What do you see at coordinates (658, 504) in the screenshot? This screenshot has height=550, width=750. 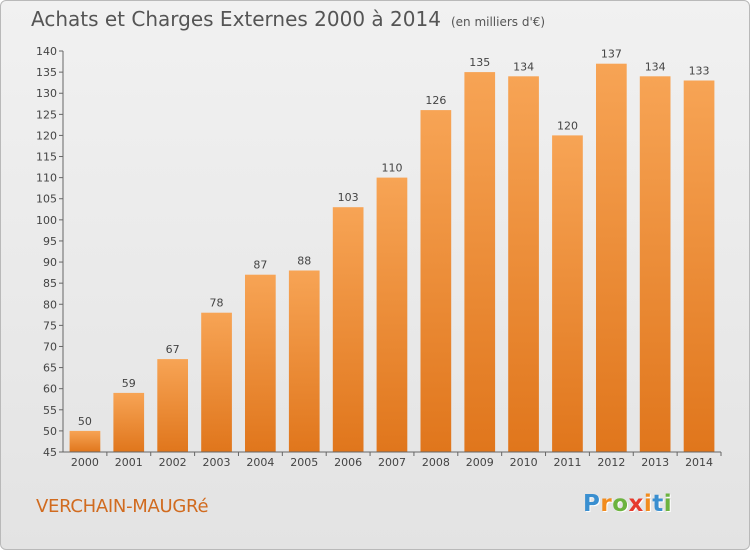 I see `logo-letter: t` at bounding box center [658, 504].